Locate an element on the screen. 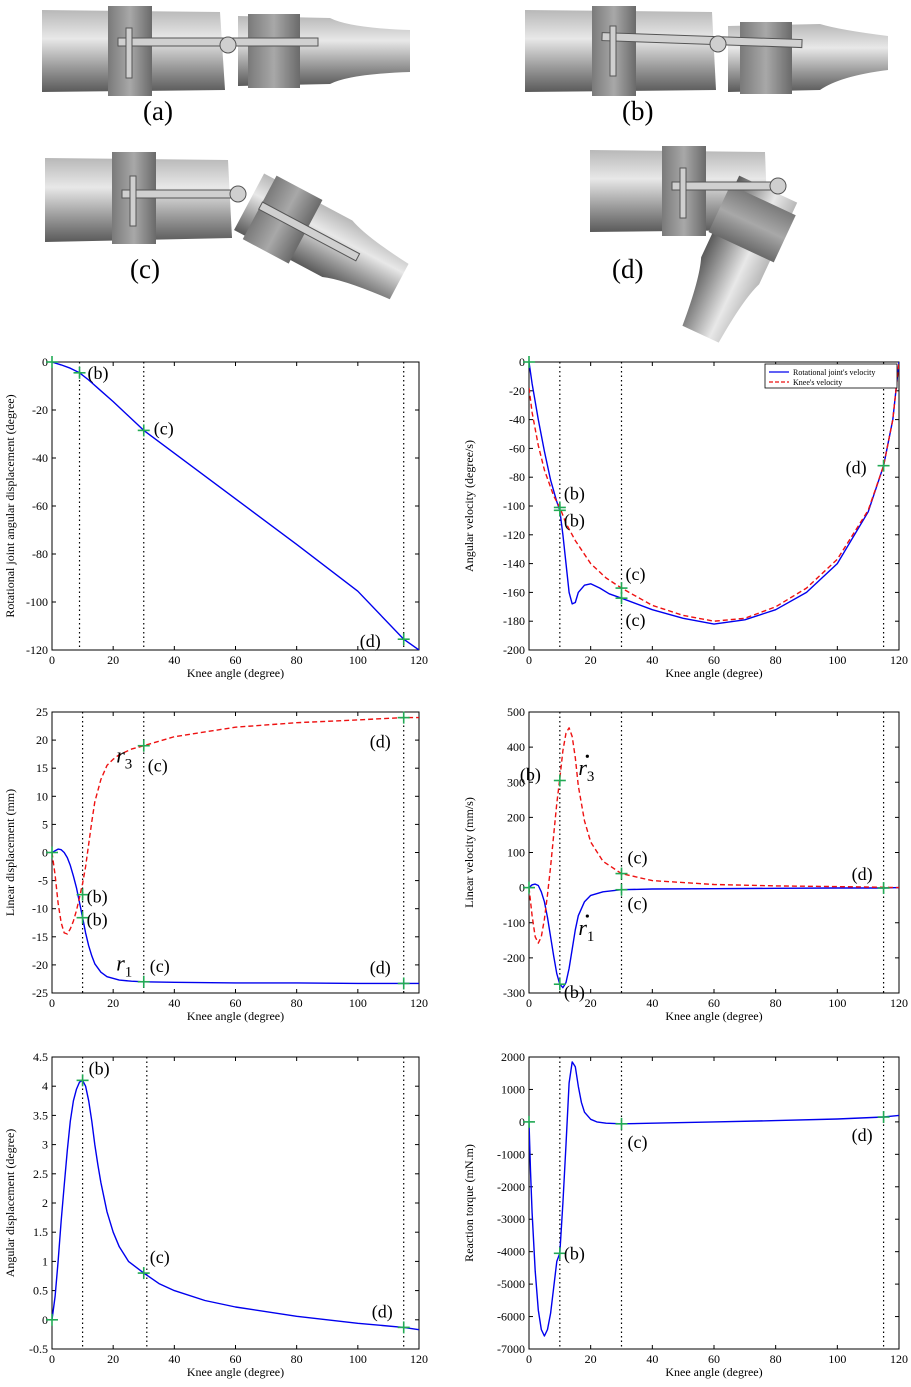  y-tick-label: -160 is located at coordinates (514, 592).